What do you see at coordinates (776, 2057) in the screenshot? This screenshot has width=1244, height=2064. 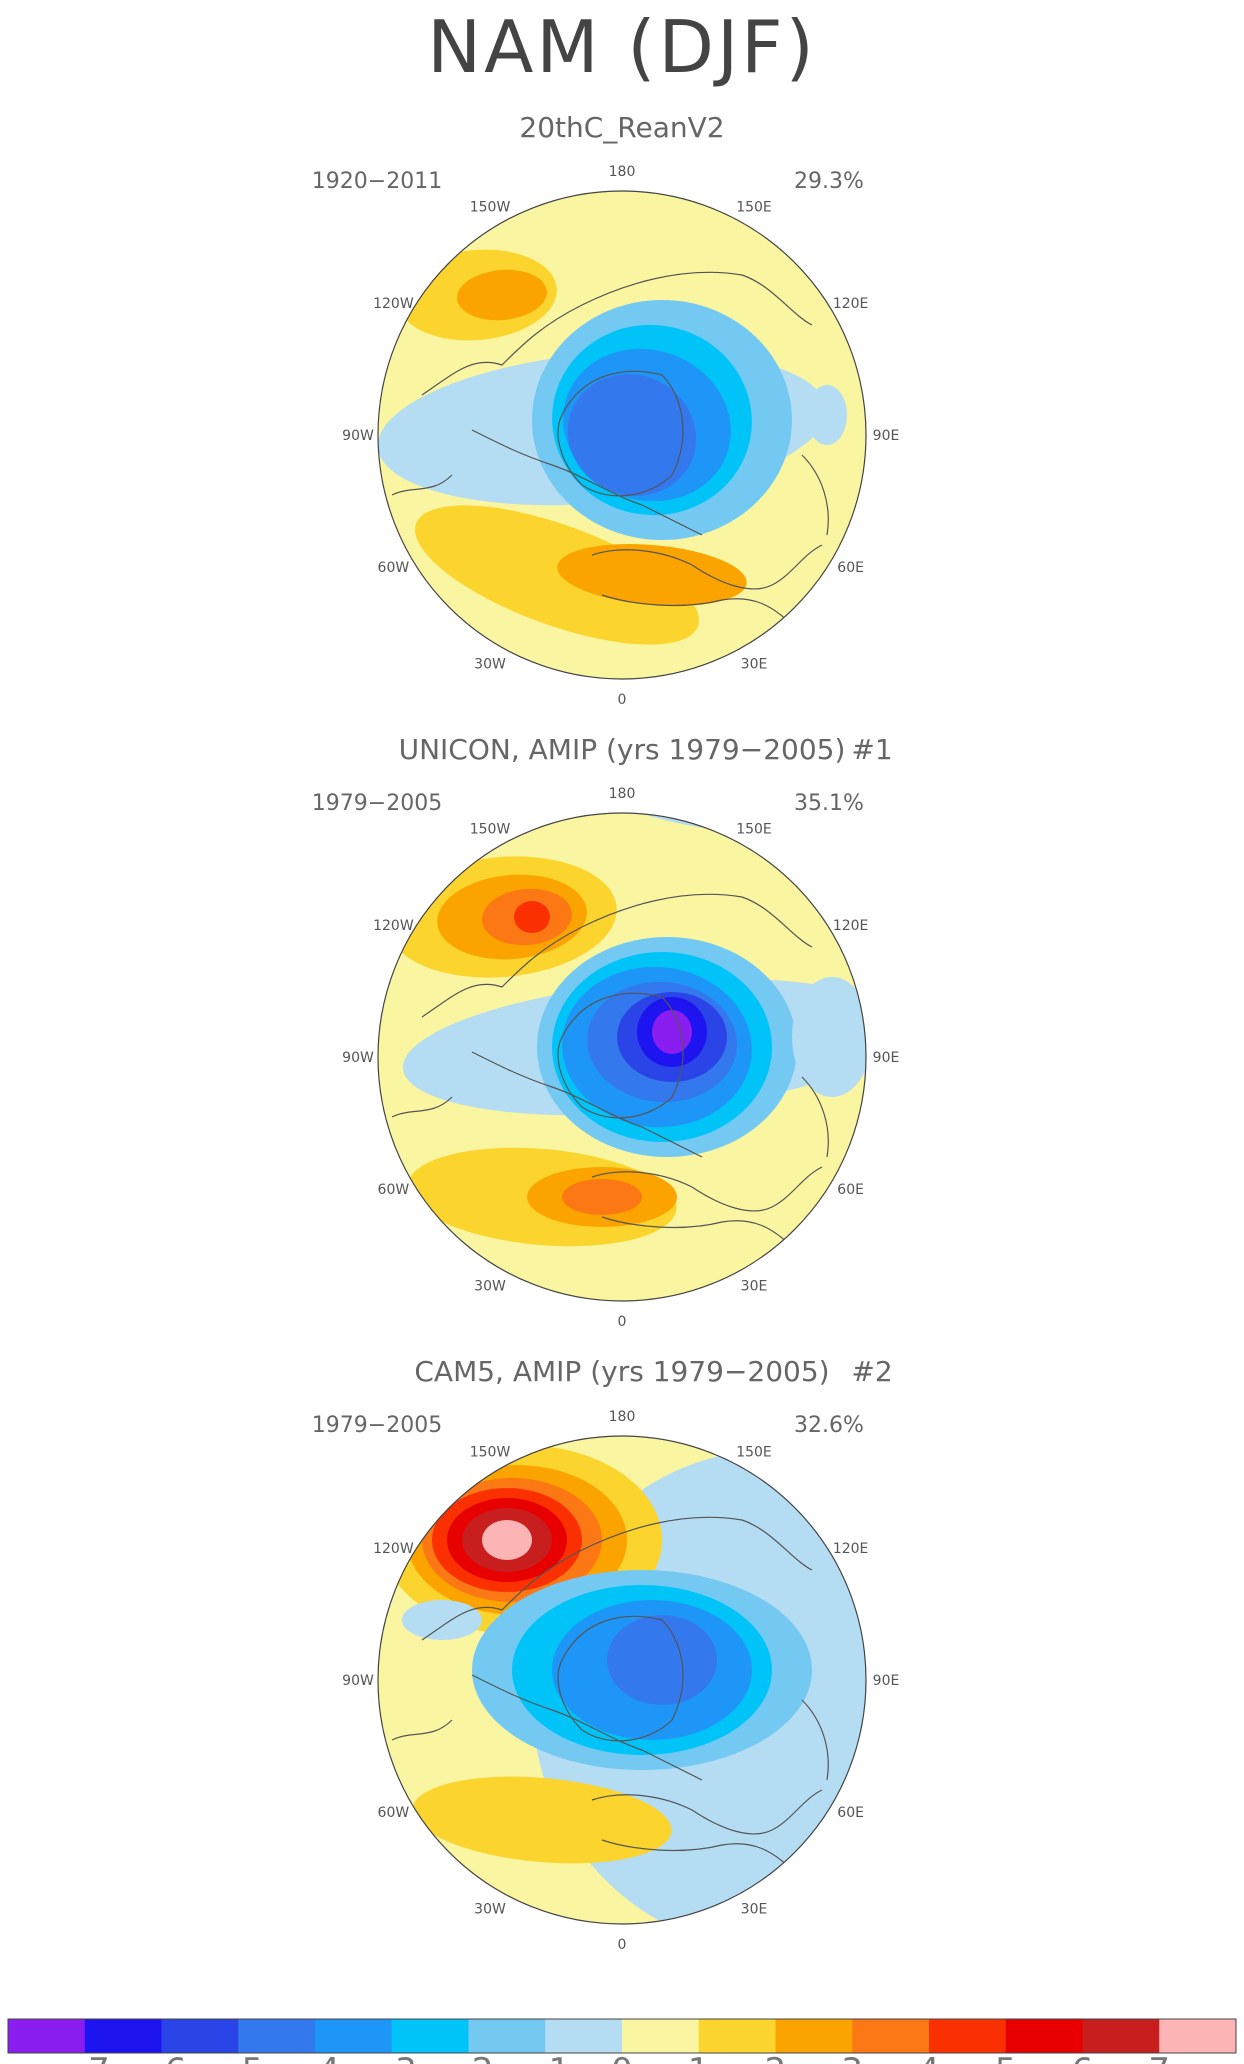 I see `colorbar-tick-label: 2` at bounding box center [776, 2057].